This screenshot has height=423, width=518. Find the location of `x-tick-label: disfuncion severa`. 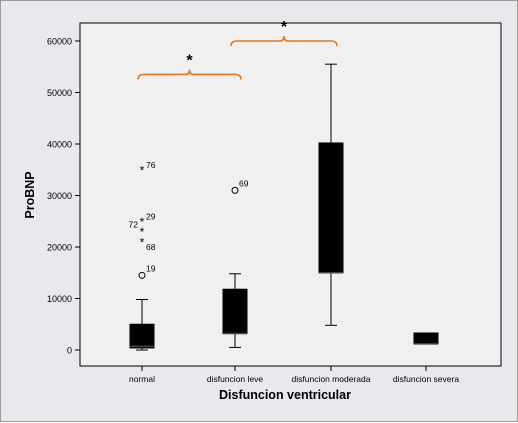

x-tick-label: disfuncion severa is located at coordinates (426, 379).